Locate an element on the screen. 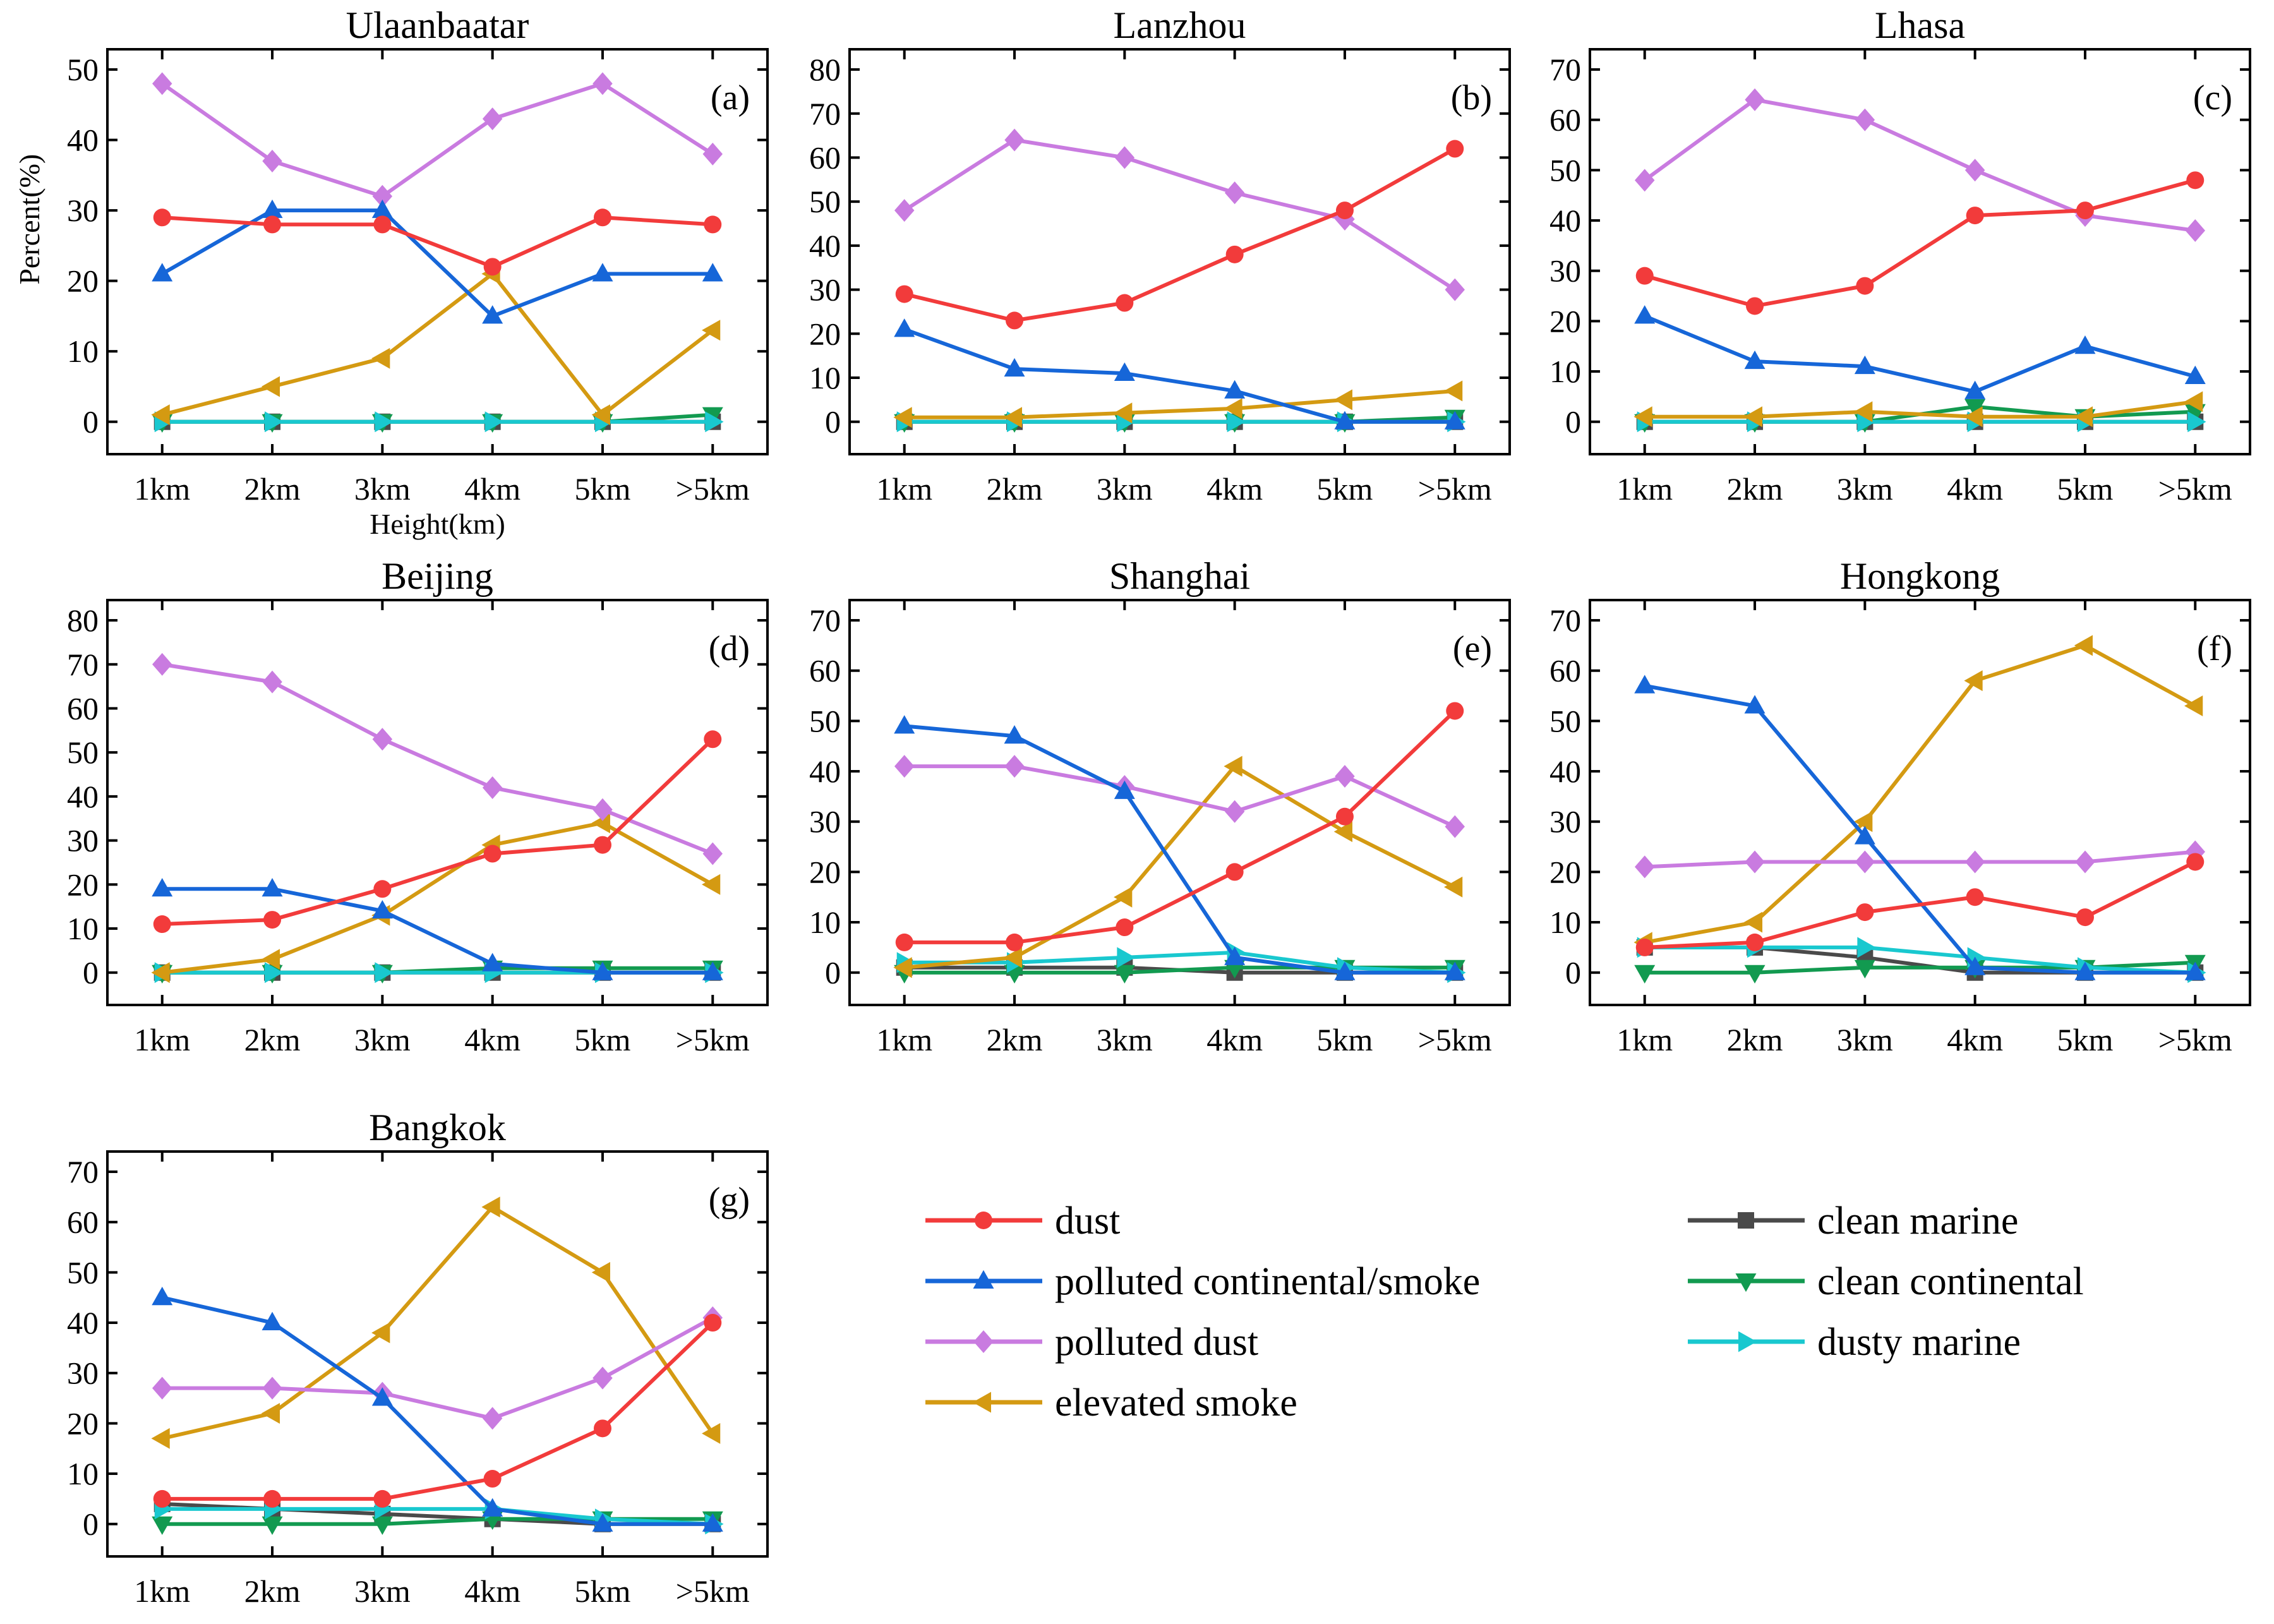 This screenshot has width=2274, height=1624. panel-label: (e) is located at coordinates (1472, 648).